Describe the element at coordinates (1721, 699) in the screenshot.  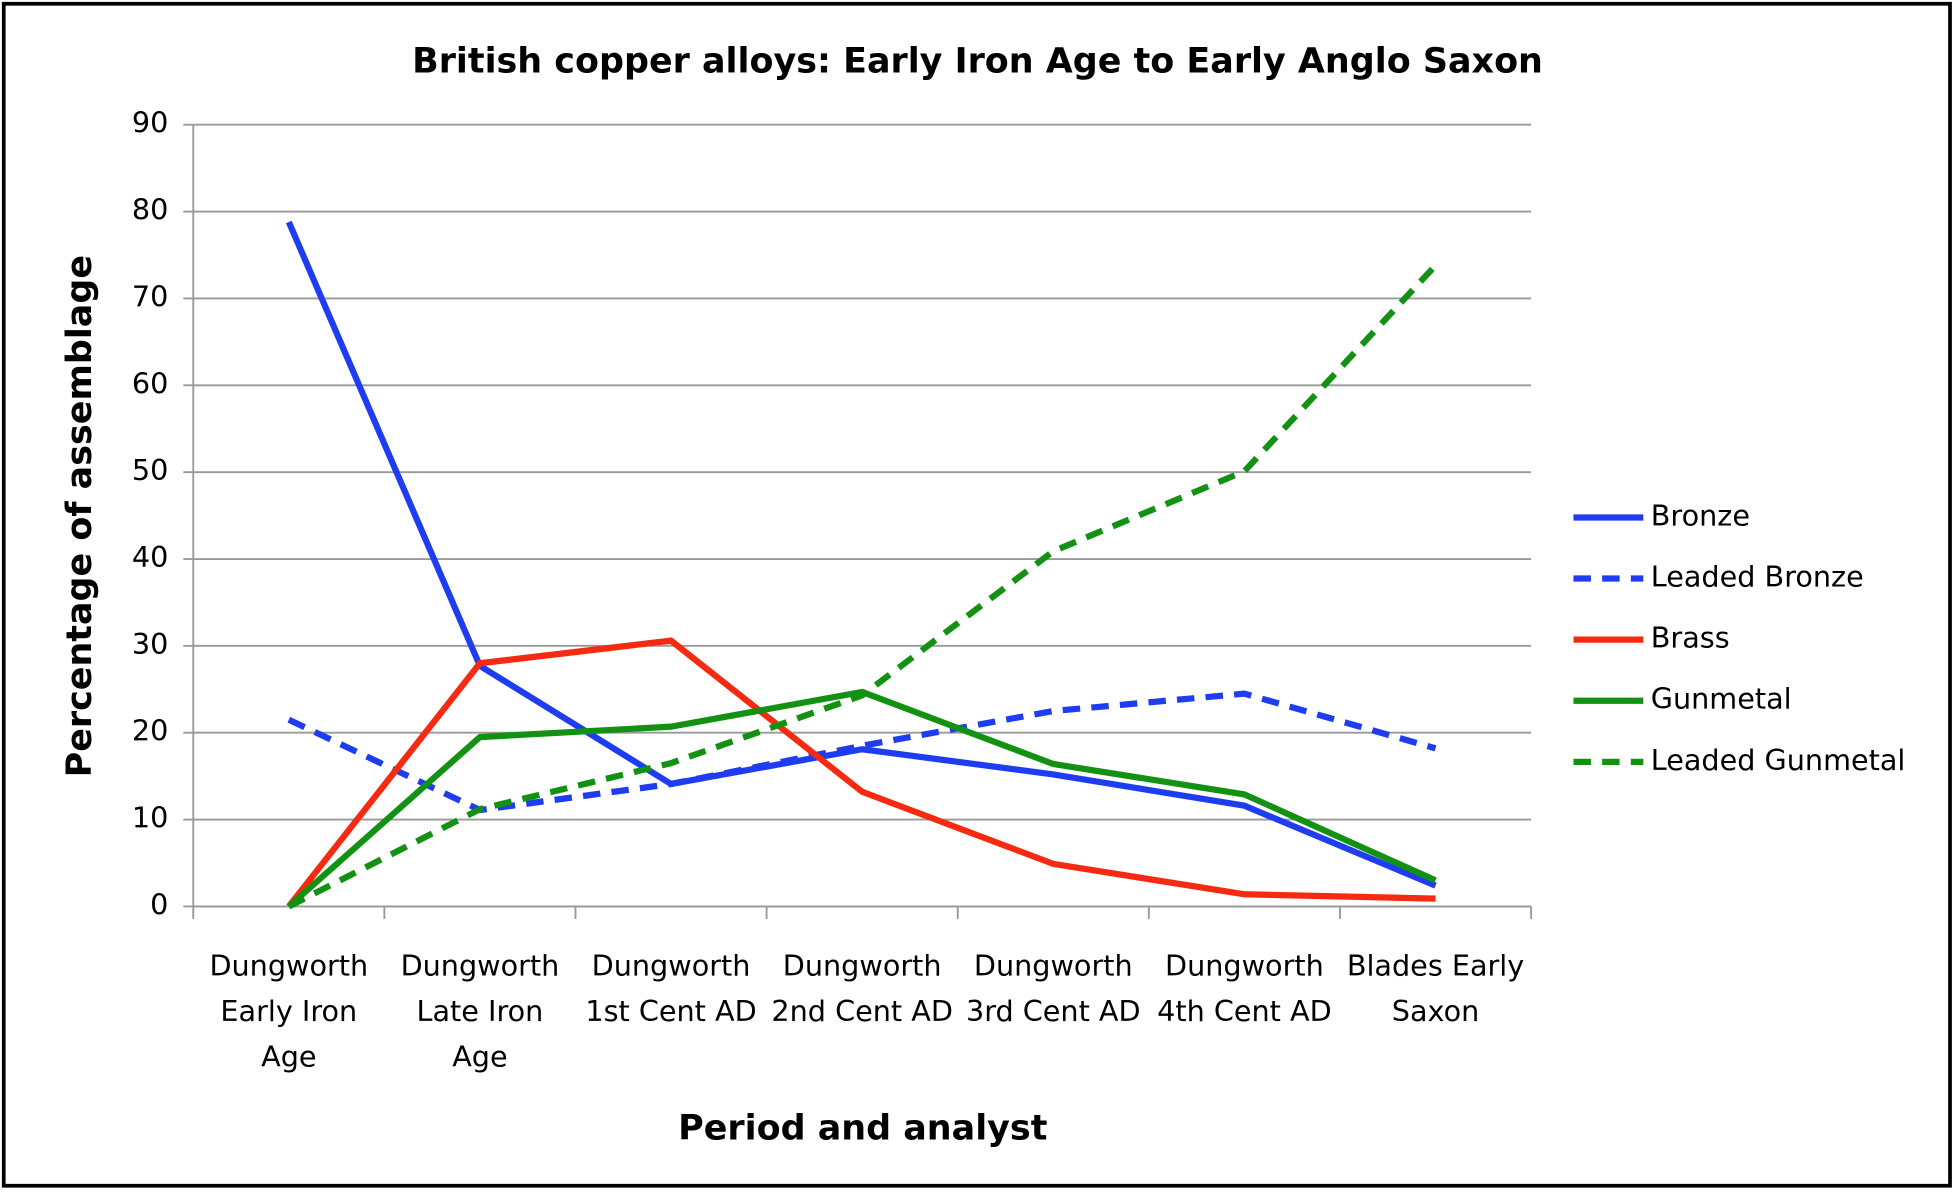
I see `legend-label: Gunmetal` at that location.